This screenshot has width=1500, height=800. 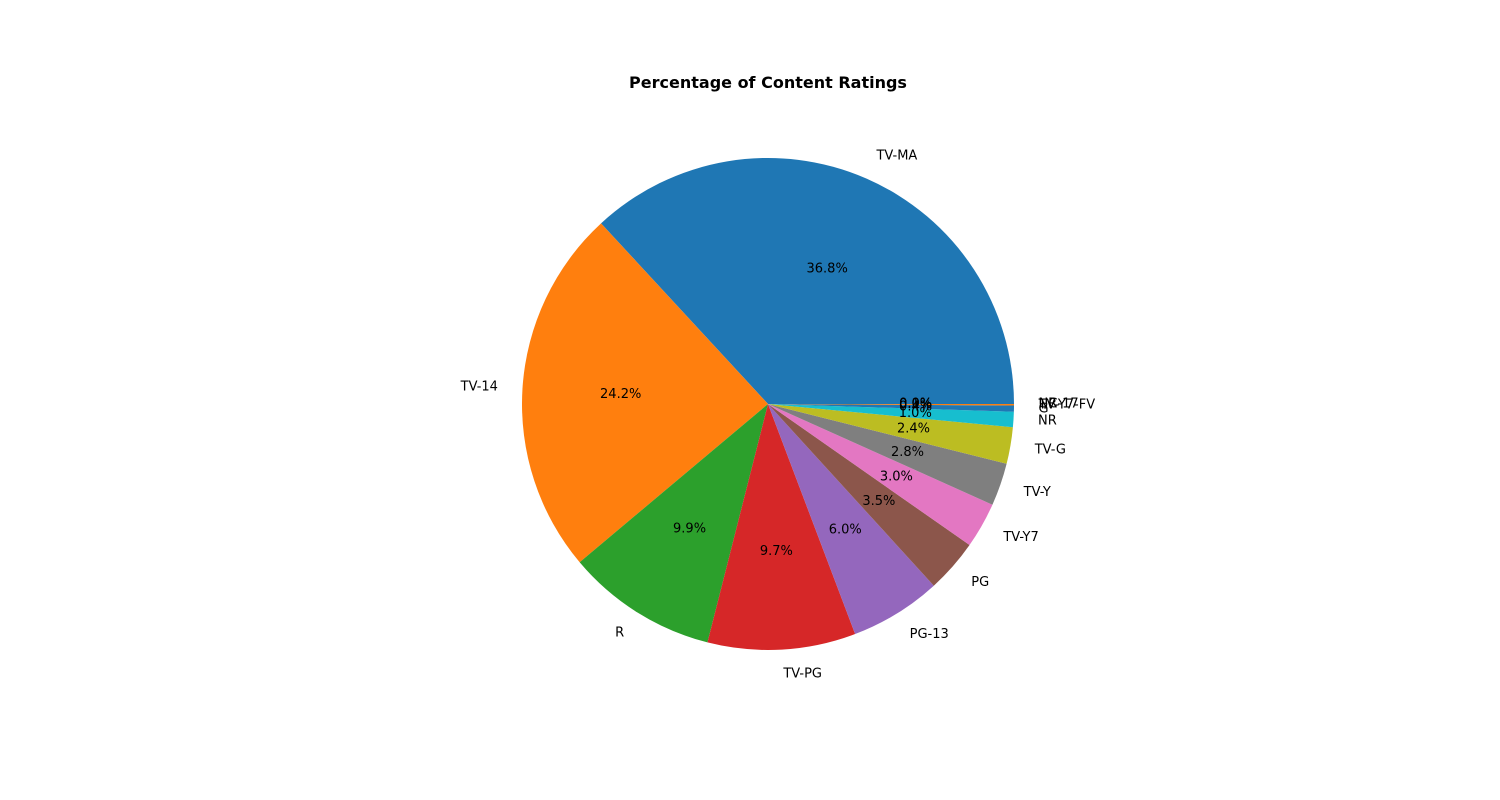 What do you see at coordinates (1037, 492) in the screenshot?
I see `slice-label-tv-y: TV-Y` at bounding box center [1037, 492].